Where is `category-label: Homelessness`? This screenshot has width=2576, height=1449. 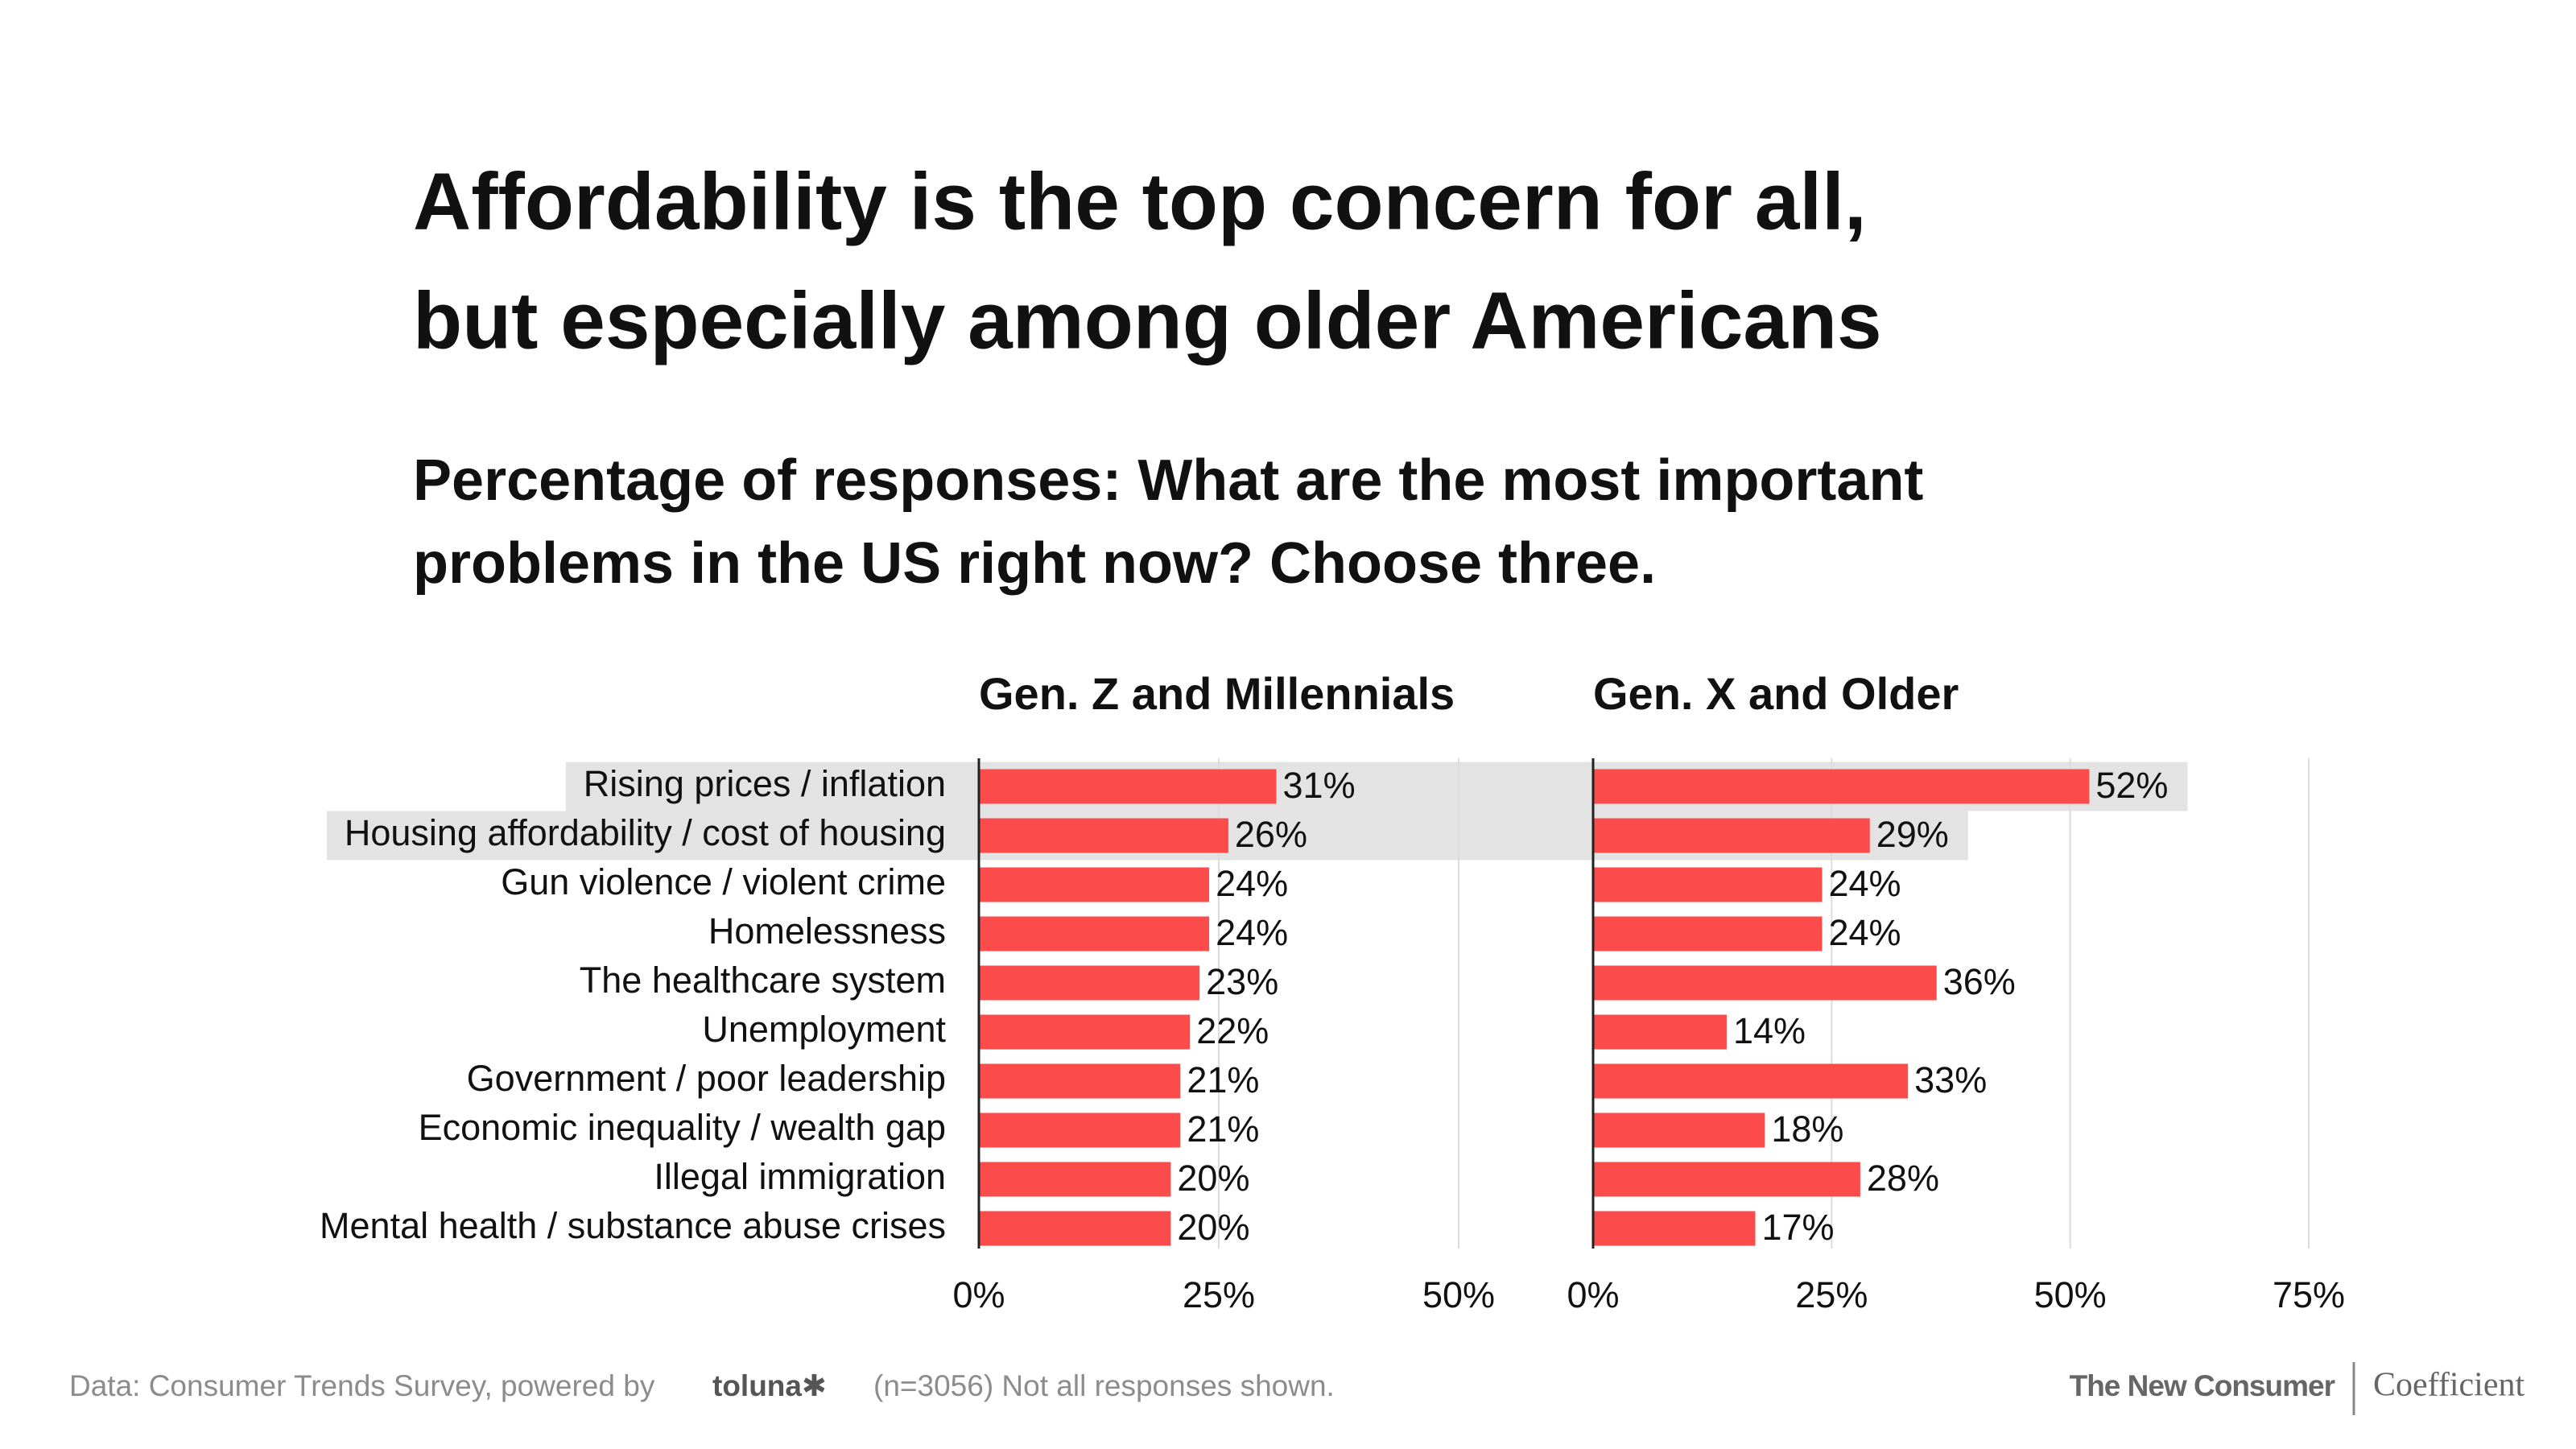
category-label: Homelessness is located at coordinates (827, 931).